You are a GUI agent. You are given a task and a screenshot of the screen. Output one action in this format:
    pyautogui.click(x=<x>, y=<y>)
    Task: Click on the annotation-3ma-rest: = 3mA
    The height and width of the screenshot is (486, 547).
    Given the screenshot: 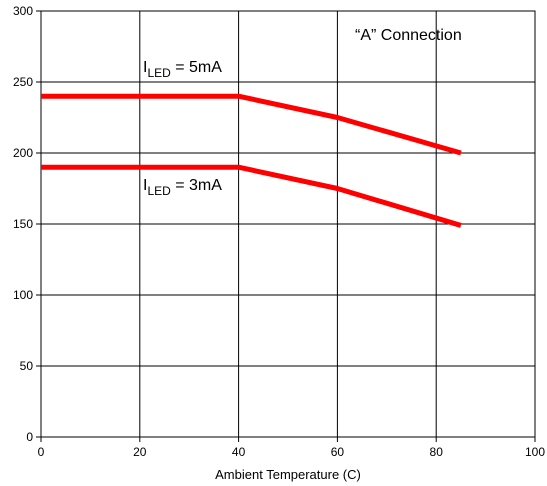 What is the action you would take?
    pyautogui.click(x=196, y=185)
    